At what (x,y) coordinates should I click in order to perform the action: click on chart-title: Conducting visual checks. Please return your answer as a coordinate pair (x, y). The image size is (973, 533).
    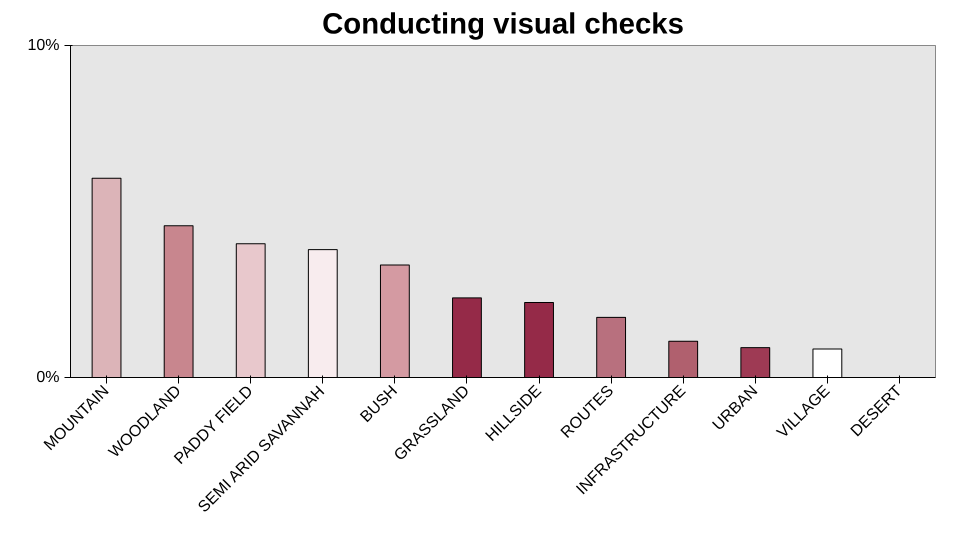
    Looking at the image, I should click on (503, 24).